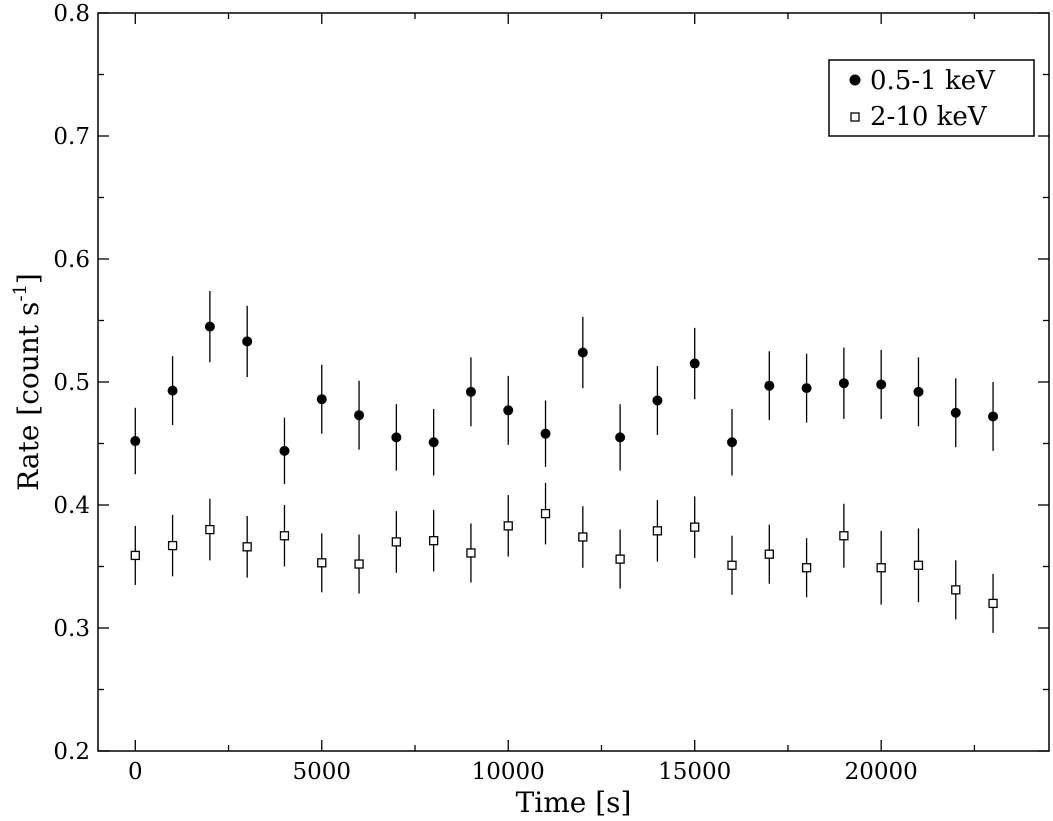 The width and height of the screenshot is (1053, 821). What do you see at coordinates (321, 772) in the screenshot?
I see `x-tick-label: 5000` at bounding box center [321, 772].